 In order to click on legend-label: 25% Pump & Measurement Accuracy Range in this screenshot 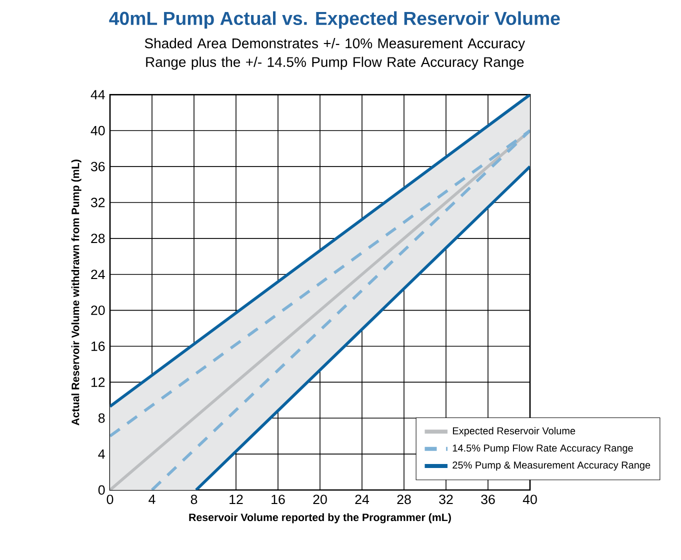, I will do `click(551, 466)`.